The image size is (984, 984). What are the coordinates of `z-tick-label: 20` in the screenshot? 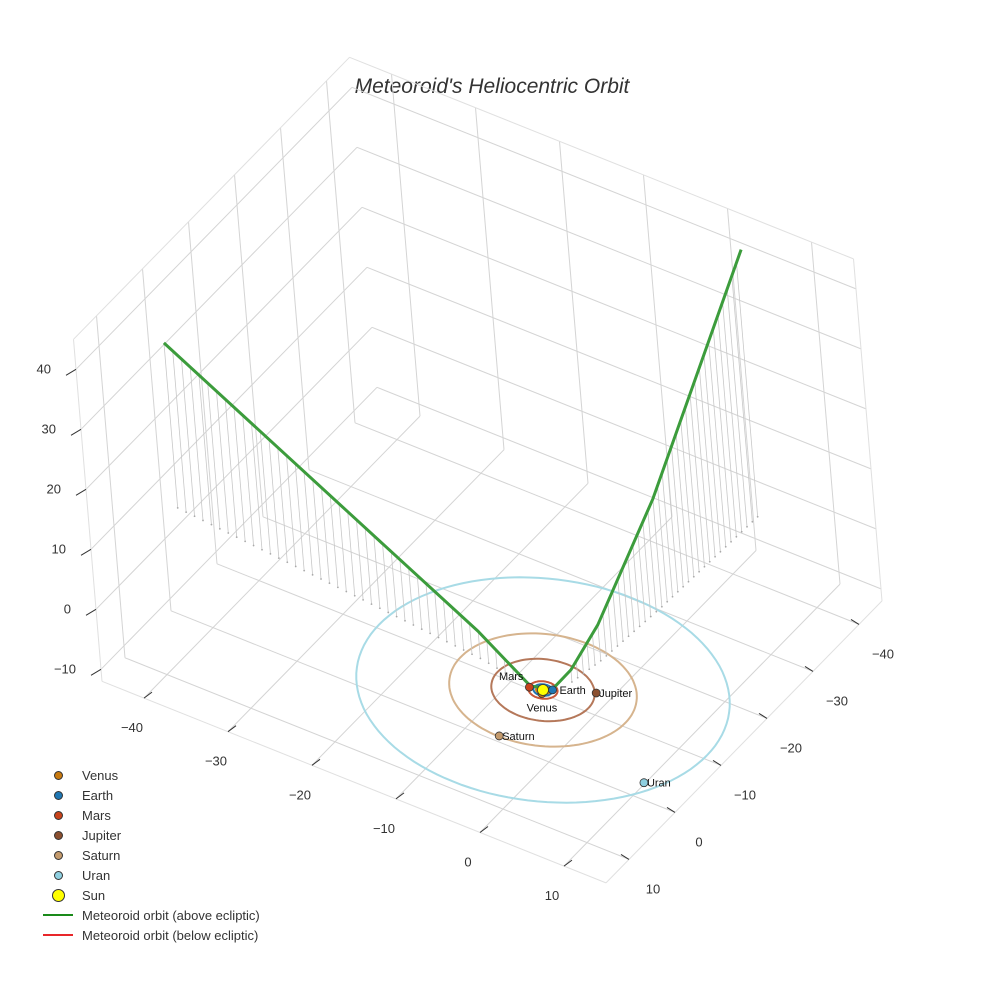 It's located at (54, 488).